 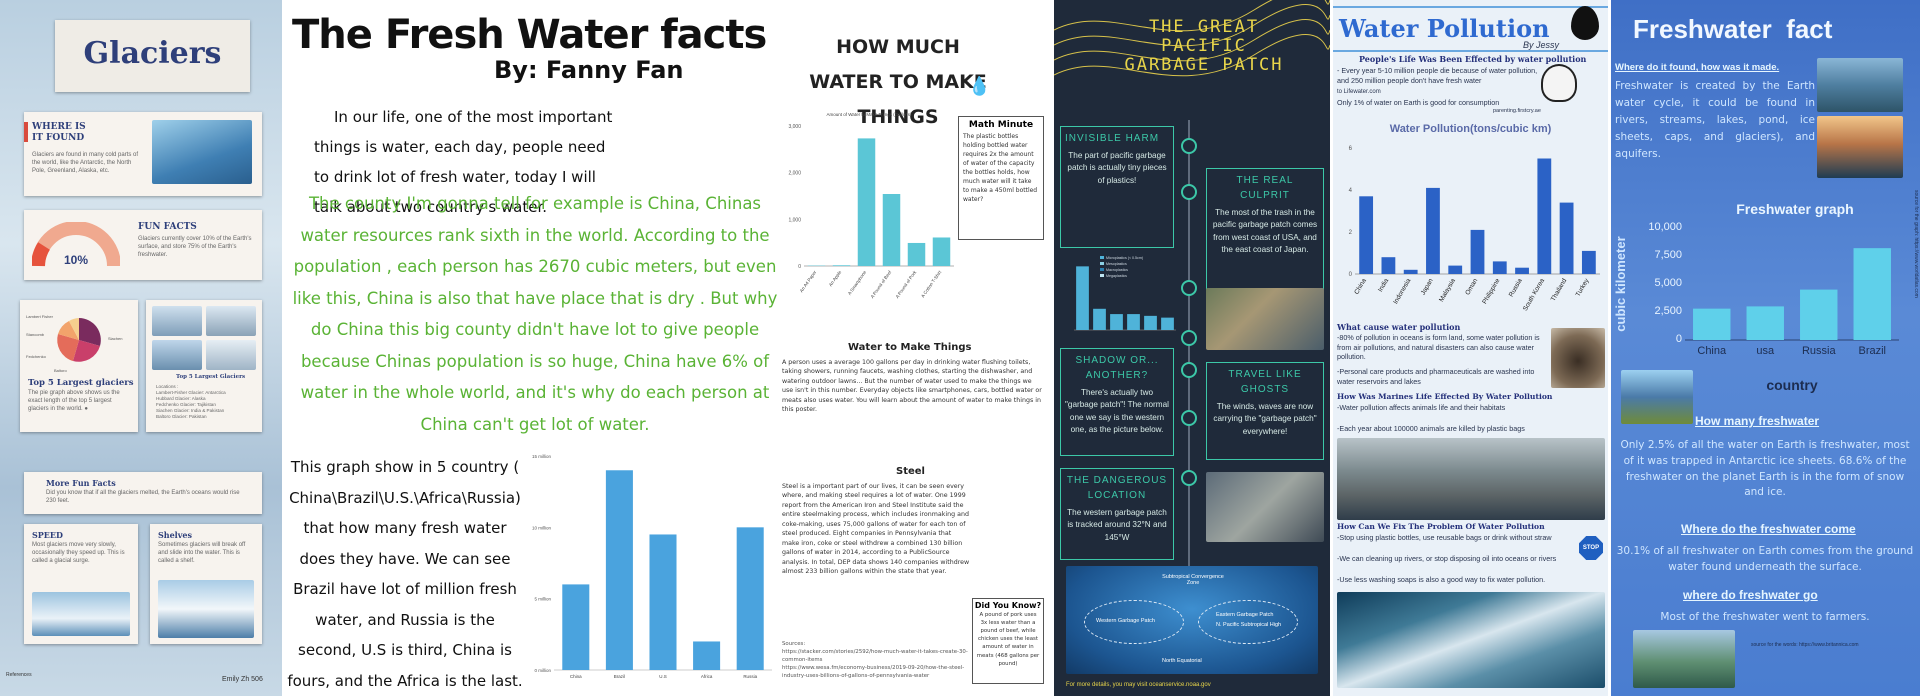 I want to click on how-many-title: How many freshwater, so click(x=1757, y=421).